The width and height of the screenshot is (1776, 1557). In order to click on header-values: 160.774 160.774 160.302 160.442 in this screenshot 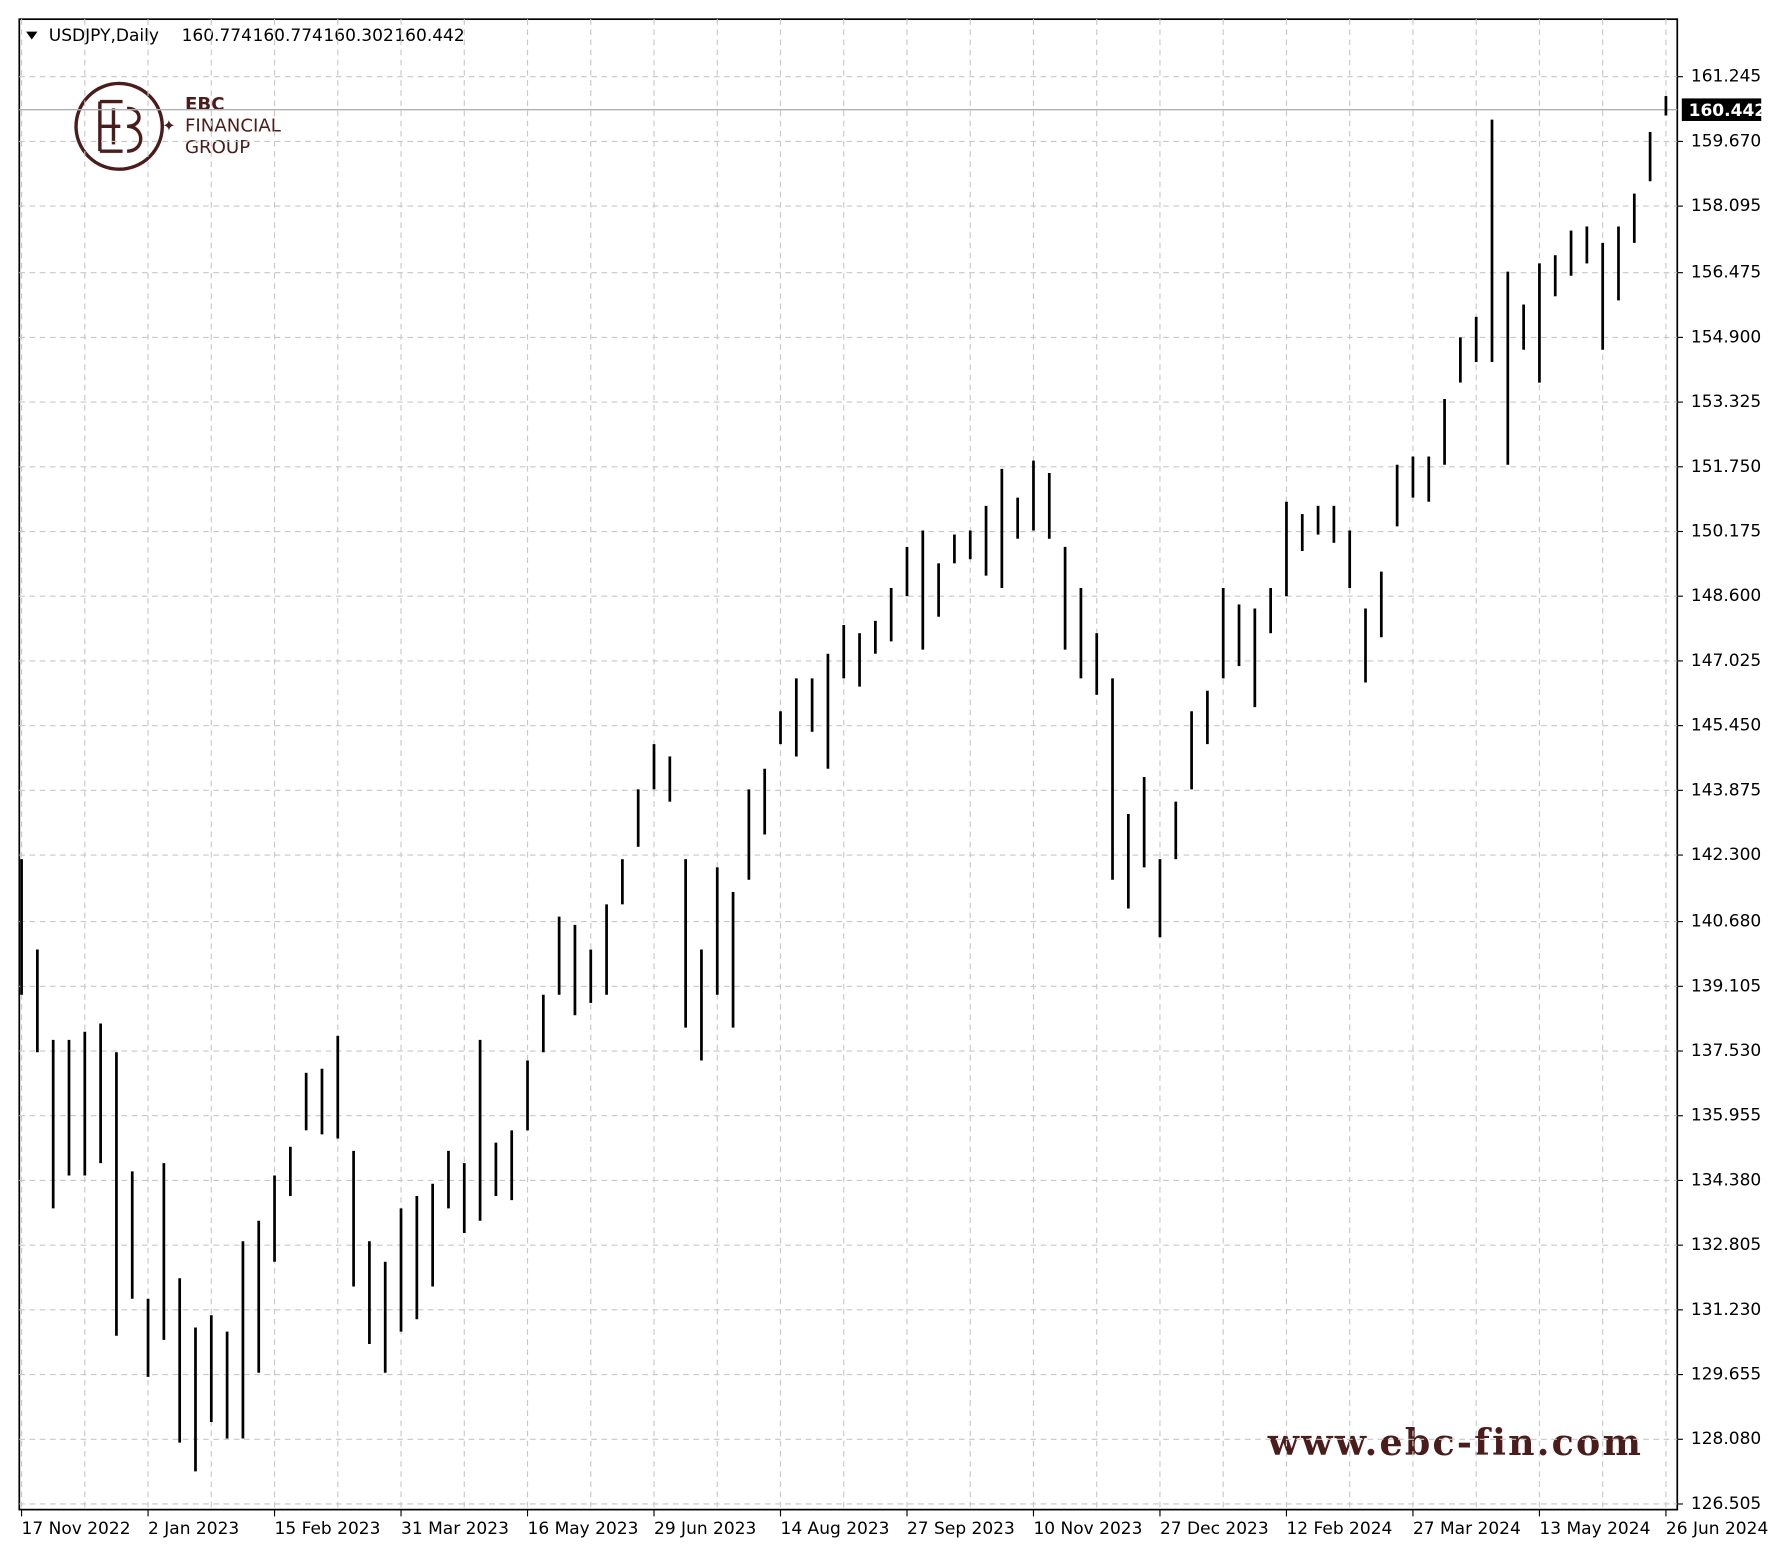, I will do `click(323, 36)`.